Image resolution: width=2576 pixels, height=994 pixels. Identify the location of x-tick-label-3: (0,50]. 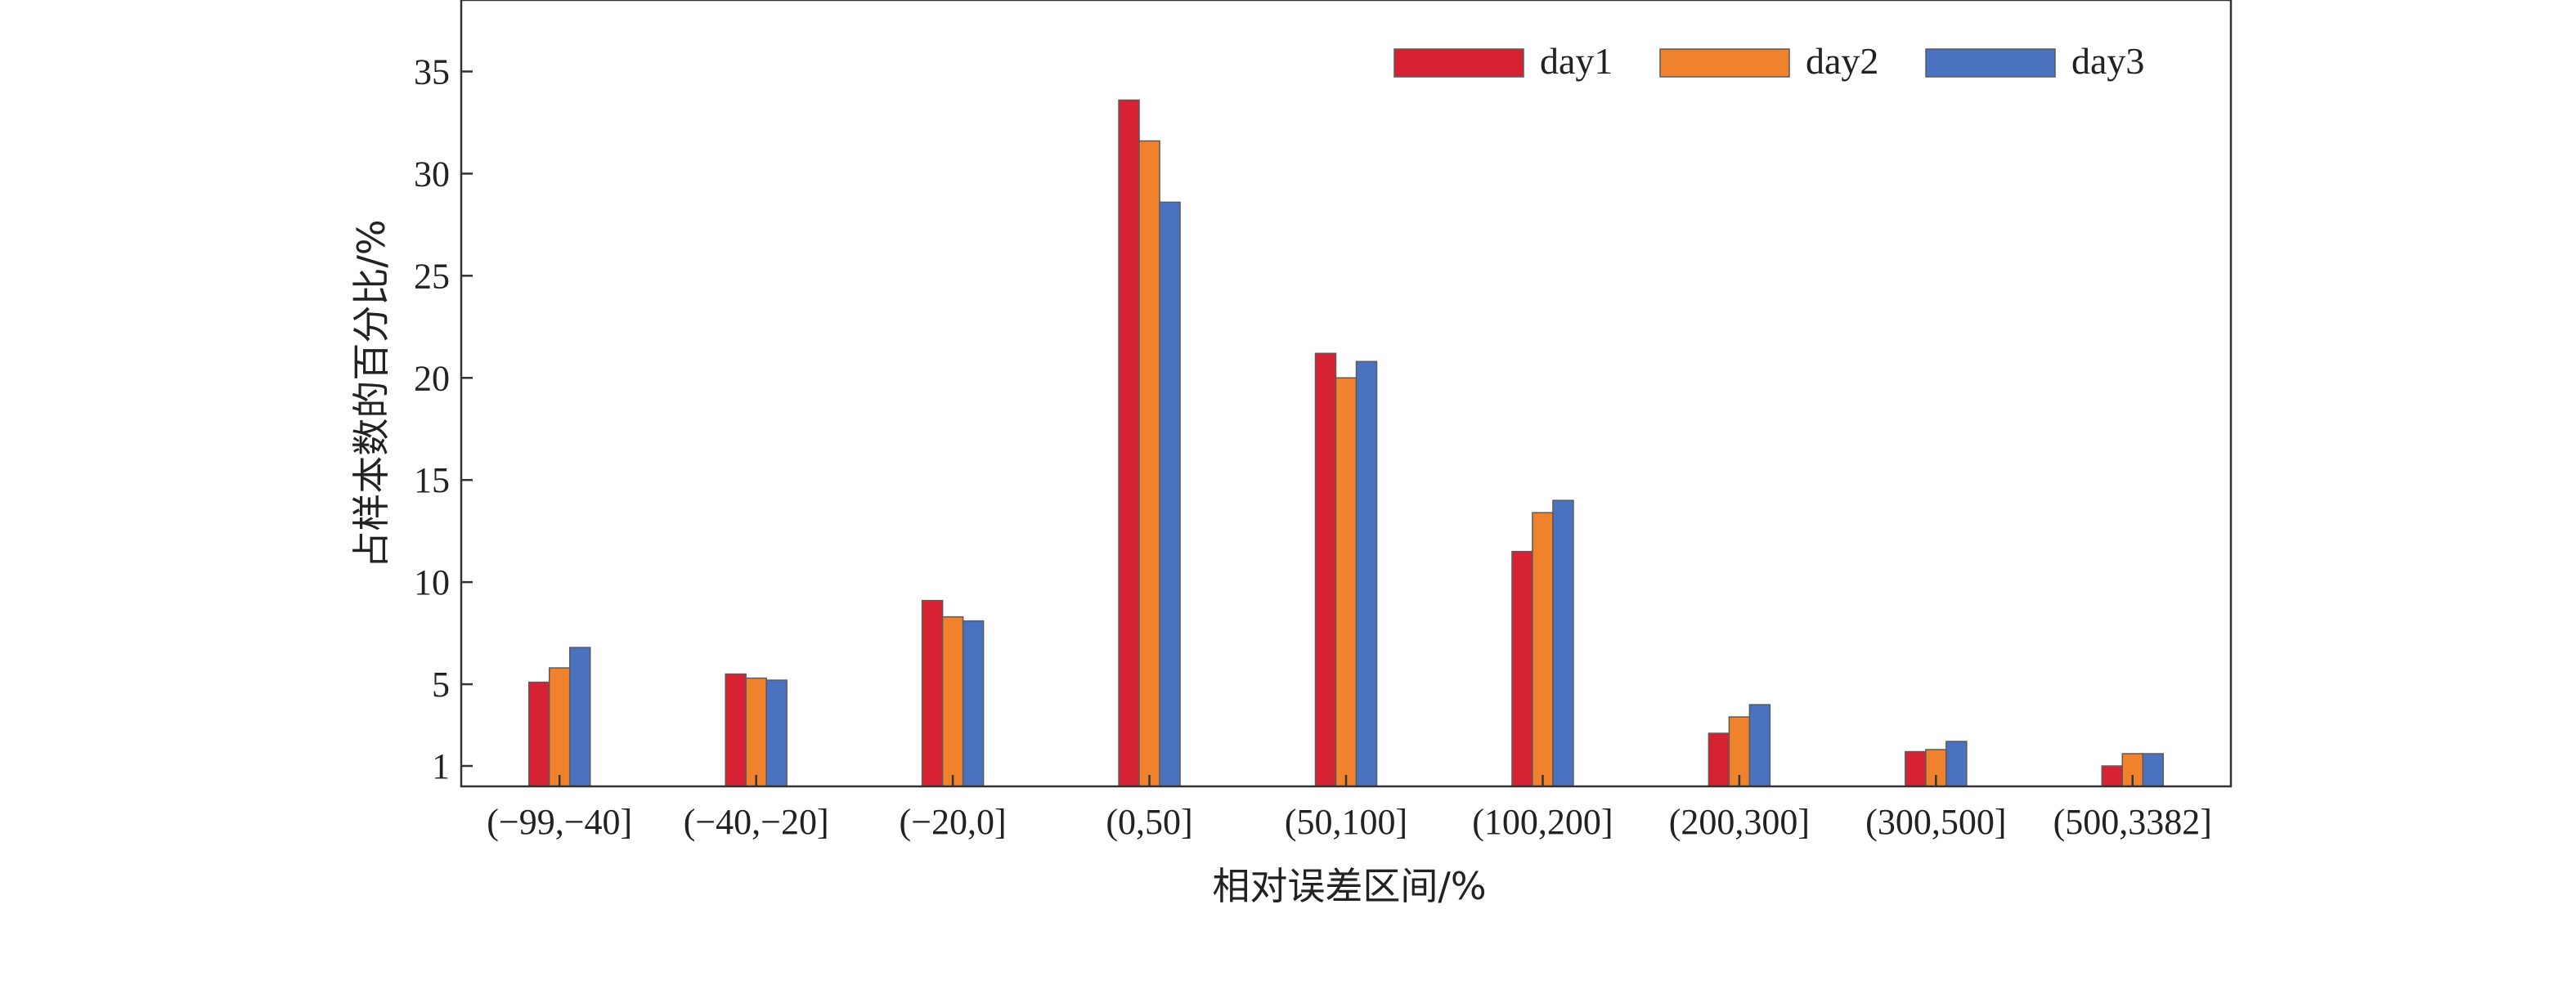
(1149, 822).